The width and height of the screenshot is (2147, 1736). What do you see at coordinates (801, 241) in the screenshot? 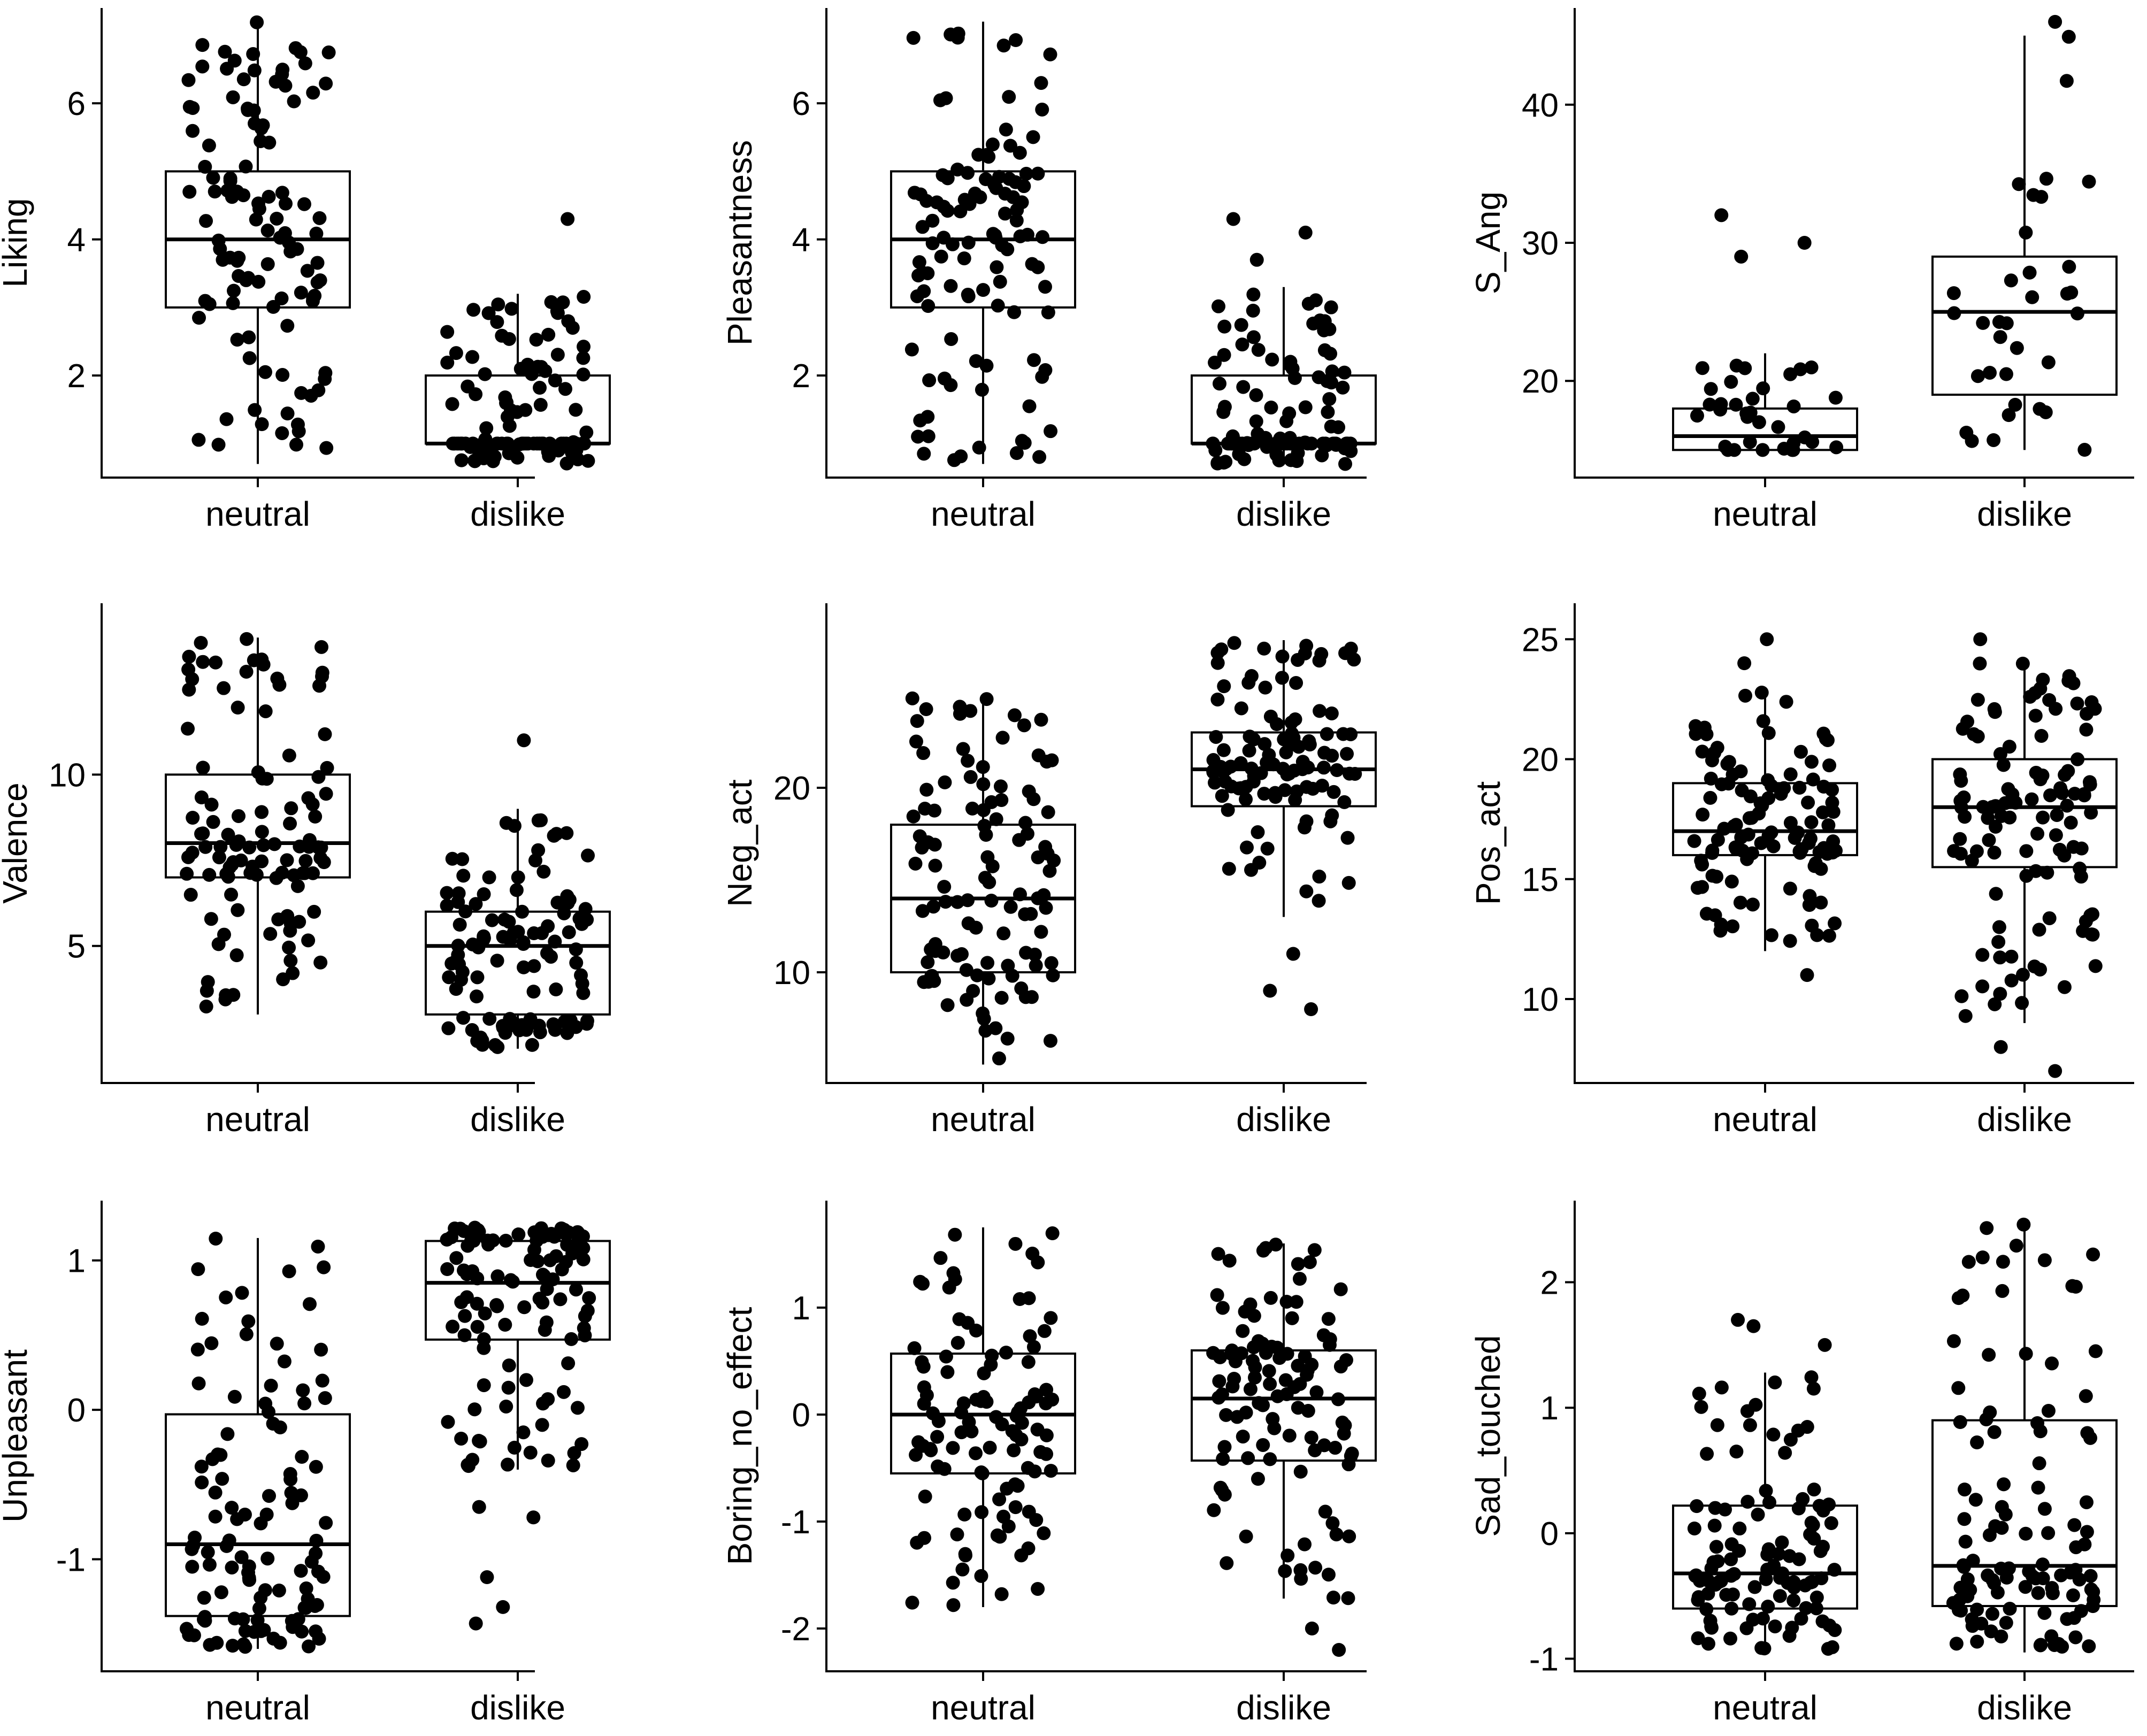
I see `y-tick-label: 4` at bounding box center [801, 241].